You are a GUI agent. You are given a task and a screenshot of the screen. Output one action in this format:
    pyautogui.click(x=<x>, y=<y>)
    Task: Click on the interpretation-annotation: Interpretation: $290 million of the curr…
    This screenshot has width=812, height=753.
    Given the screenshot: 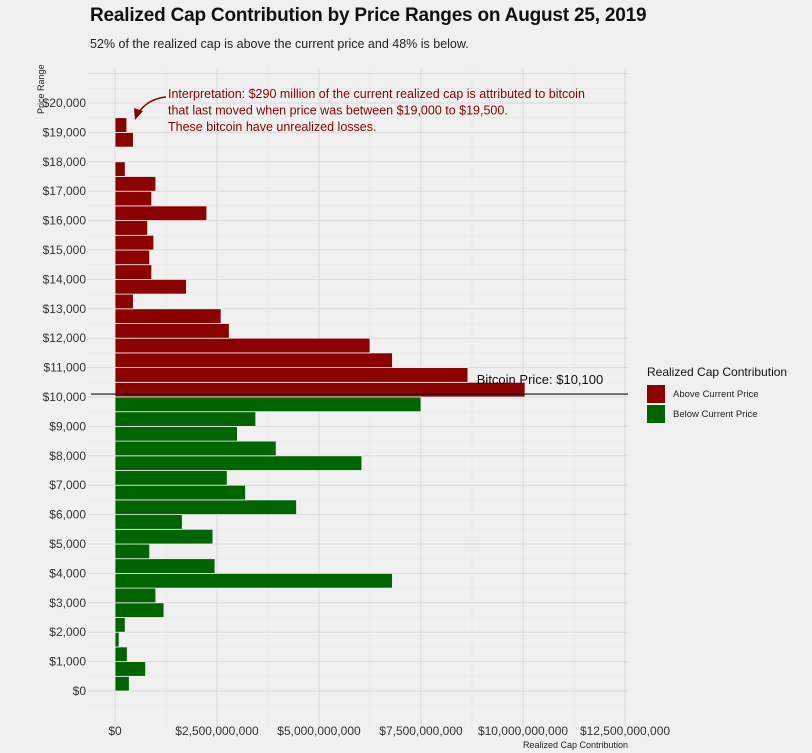 What is the action you would take?
    pyautogui.click(x=376, y=110)
    